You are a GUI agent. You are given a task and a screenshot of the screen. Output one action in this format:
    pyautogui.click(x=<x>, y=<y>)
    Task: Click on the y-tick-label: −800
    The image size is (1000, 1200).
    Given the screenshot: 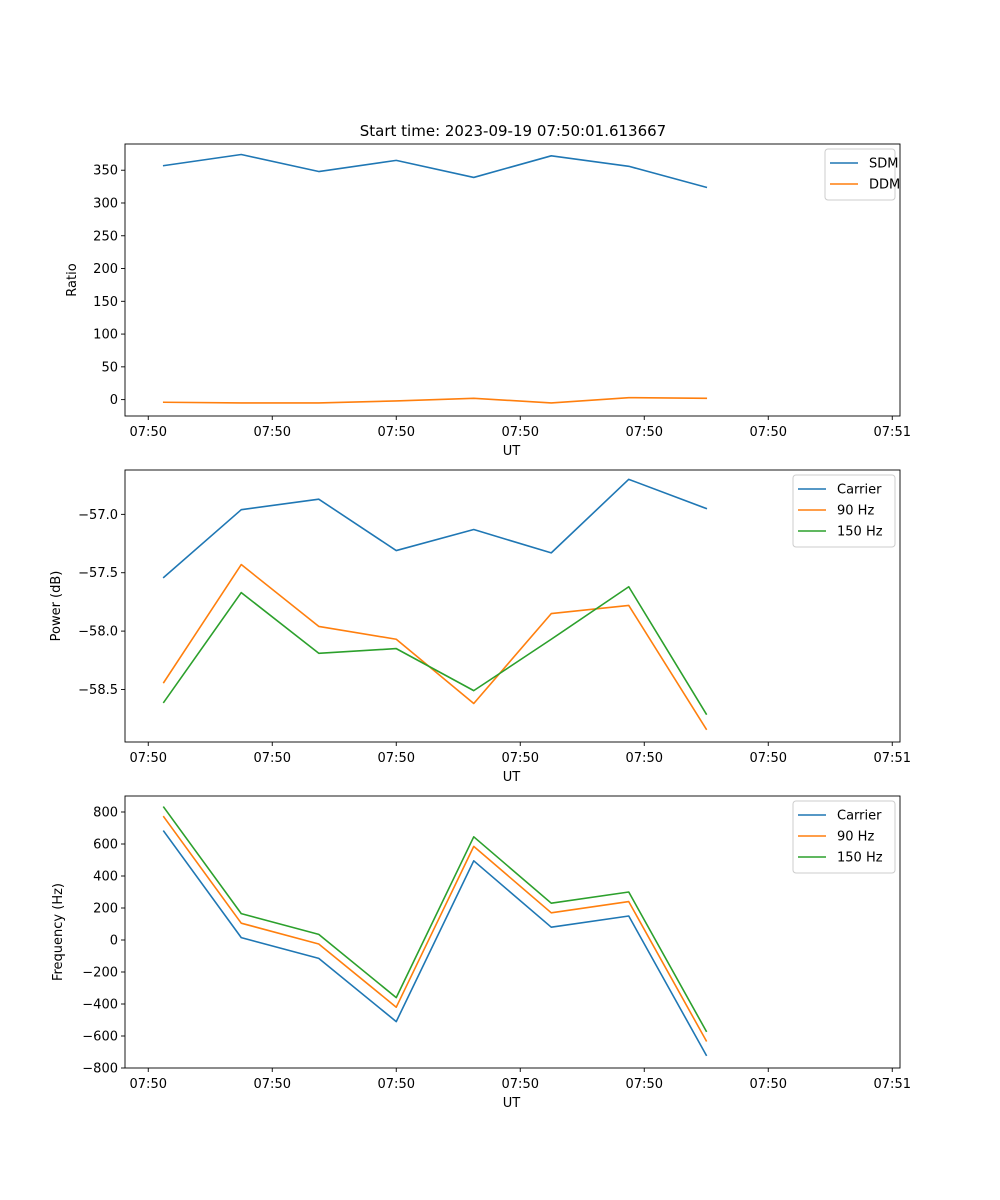 What is the action you would take?
    pyautogui.click(x=100, y=1069)
    